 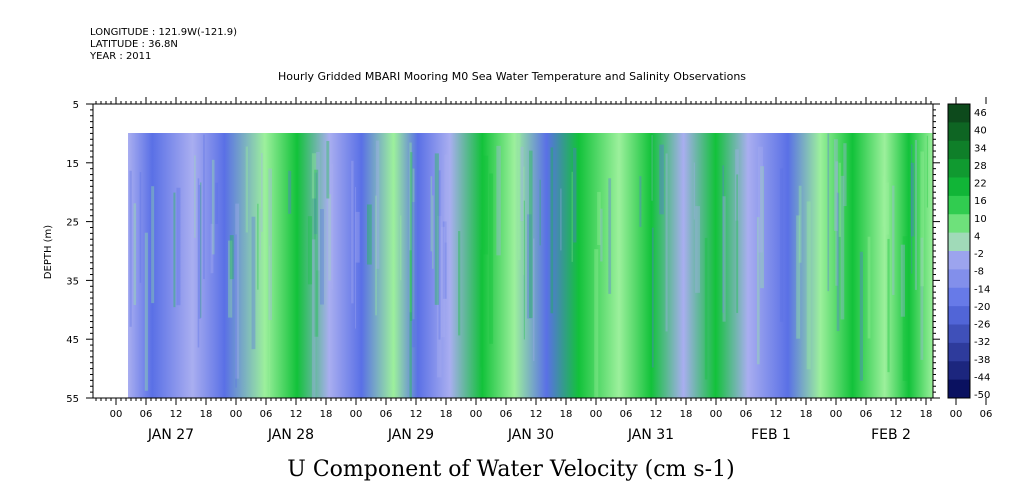 What do you see at coordinates (530, 435) in the screenshot?
I see `x-day-label: JAN 30` at bounding box center [530, 435].